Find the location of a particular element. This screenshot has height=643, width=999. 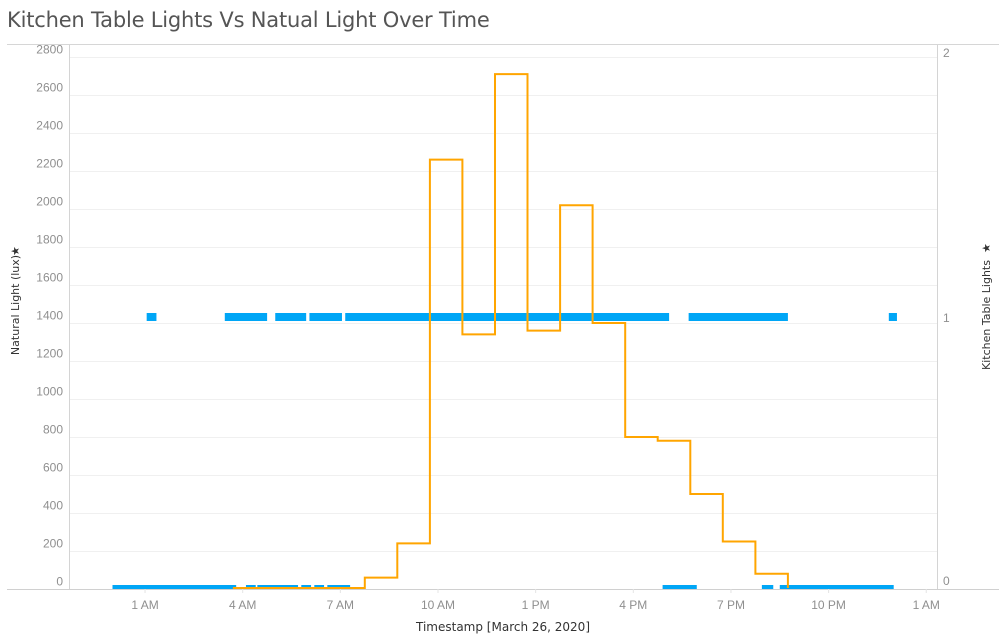

y-tick-label: 1400 is located at coordinates (49, 316).